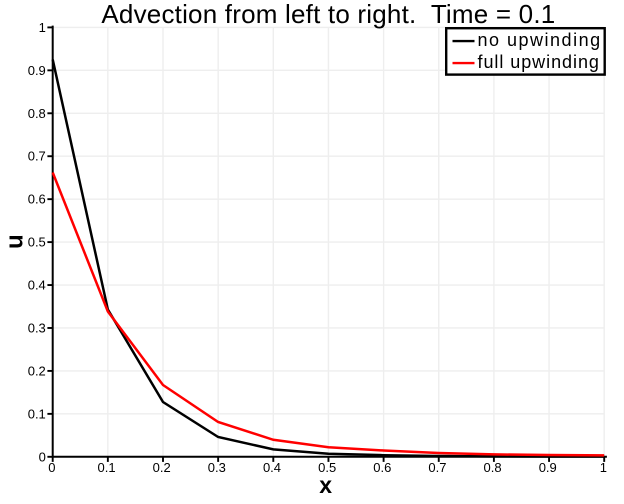  What do you see at coordinates (539, 62) in the screenshot?
I see `svg-text: full upwinding` at bounding box center [539, 62].